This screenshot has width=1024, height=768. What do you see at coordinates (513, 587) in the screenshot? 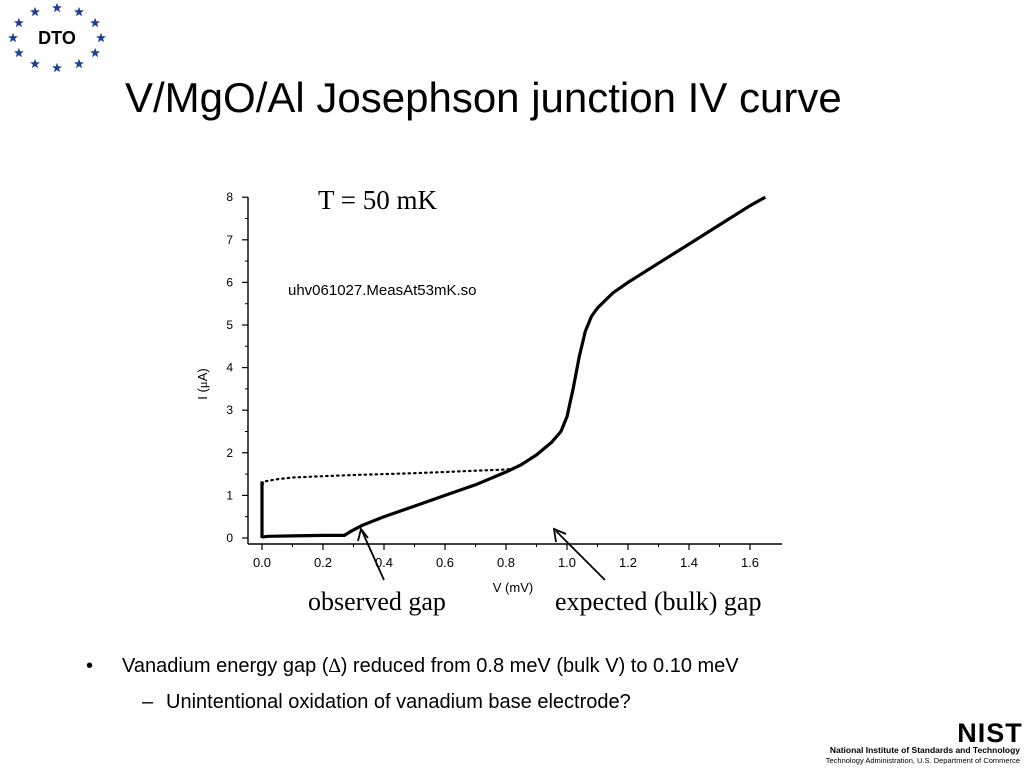
I see `x-axis-label: V (mV)` at bounding box center [513, 587].